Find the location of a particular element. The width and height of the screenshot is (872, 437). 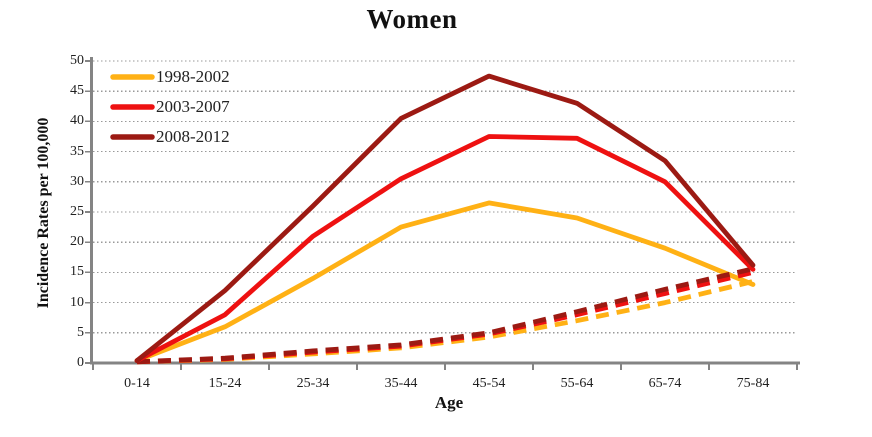

x-tick-label: 65-74 is located at coordinates (665, 383).